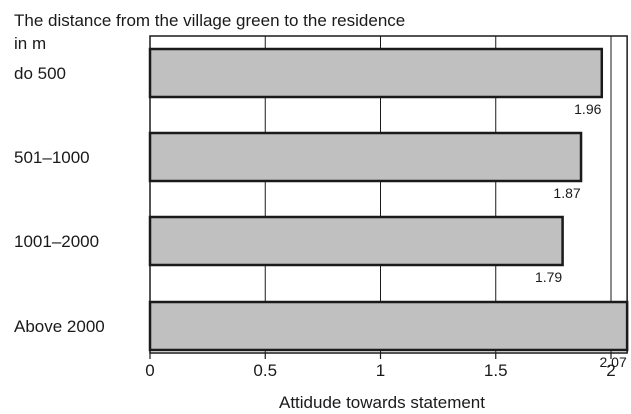  I want to click on x-tick-label-1: 0.5, so click(265, 370).